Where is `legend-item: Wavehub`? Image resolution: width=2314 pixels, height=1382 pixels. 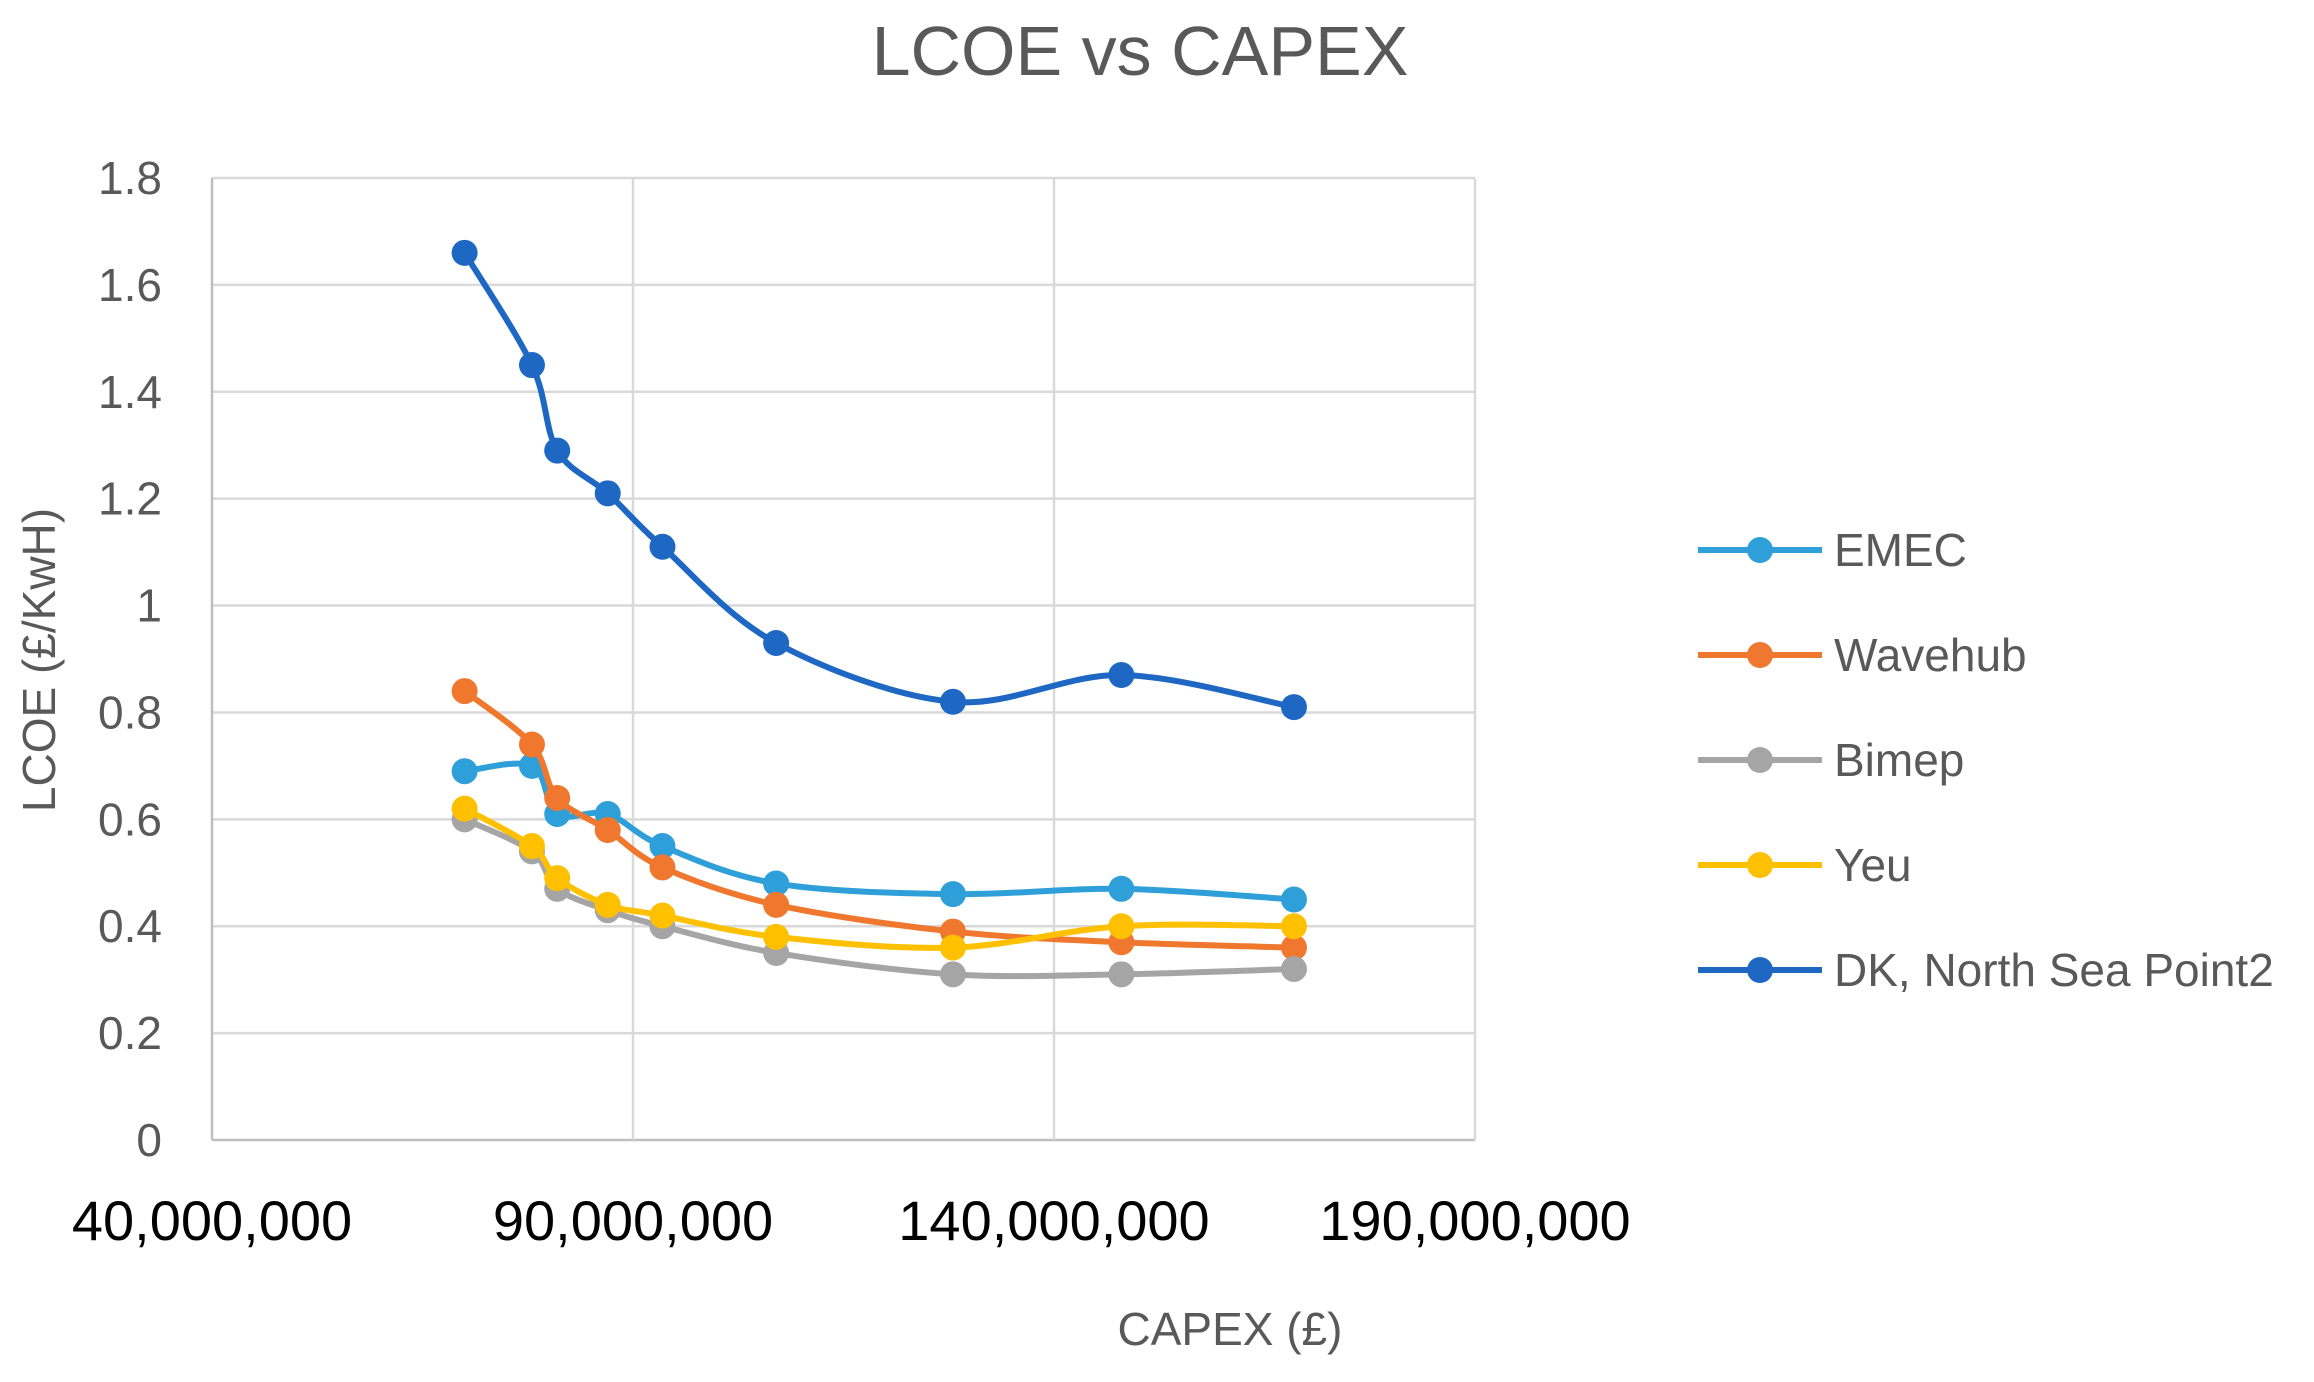 legend-item: Wavehub is located at coordinates (1862, 655).